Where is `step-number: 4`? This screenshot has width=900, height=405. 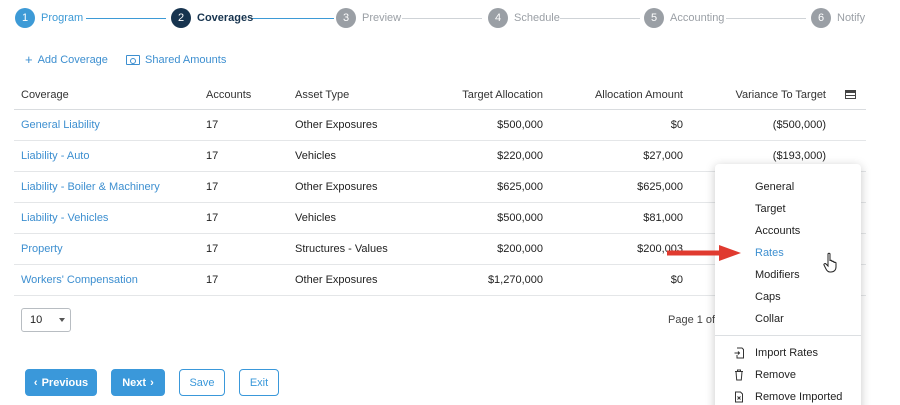
step-number: 4 is located at coordinates (498, 18).